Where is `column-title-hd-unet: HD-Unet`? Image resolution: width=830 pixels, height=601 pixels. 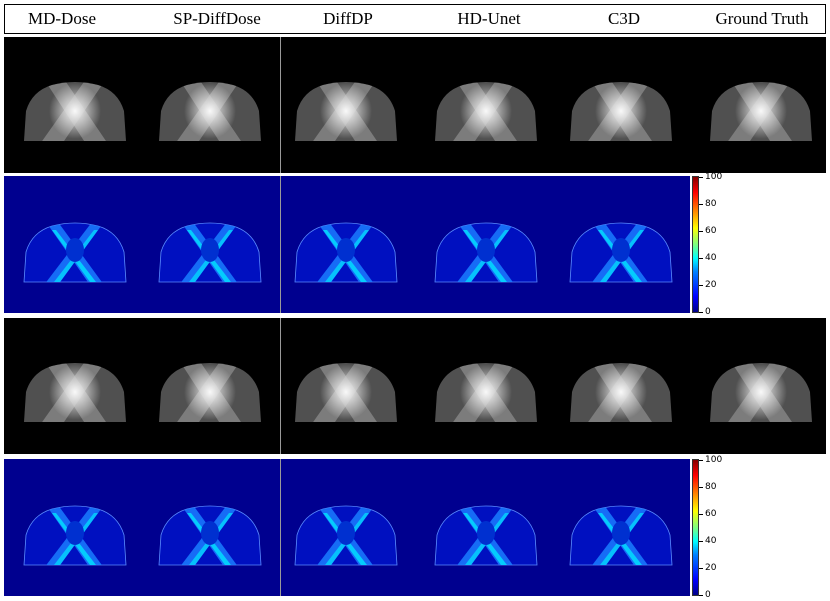 column-title-hd-unet: HD-Unet is located at coordinates (489, 18).